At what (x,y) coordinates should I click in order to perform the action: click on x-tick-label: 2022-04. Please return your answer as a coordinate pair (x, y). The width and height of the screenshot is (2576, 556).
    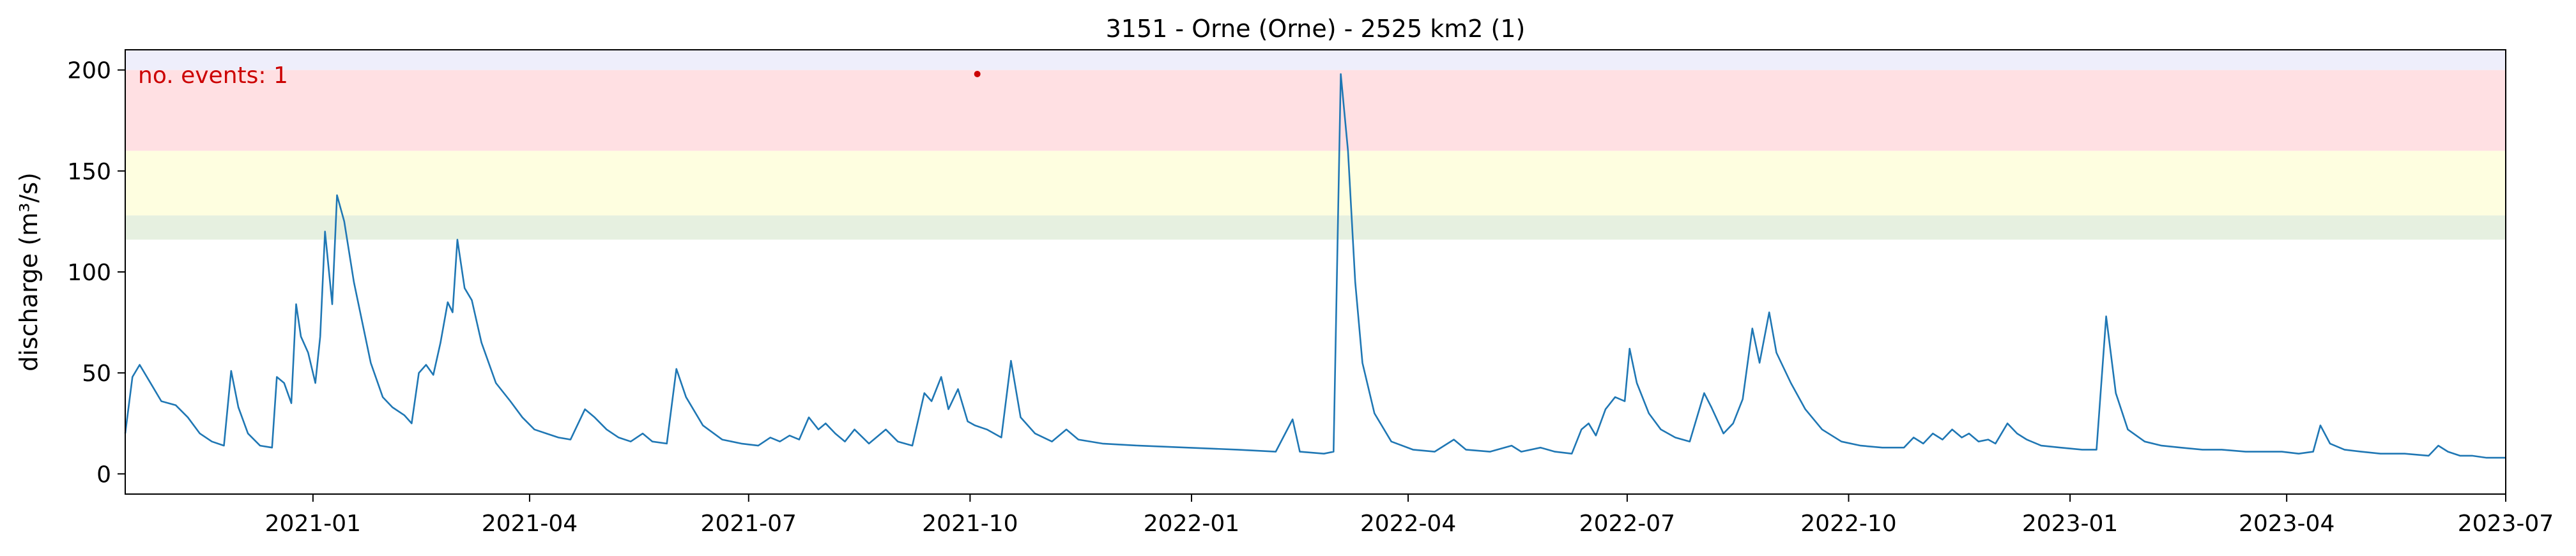
    Looking at the image, I should click on (1408, 524).